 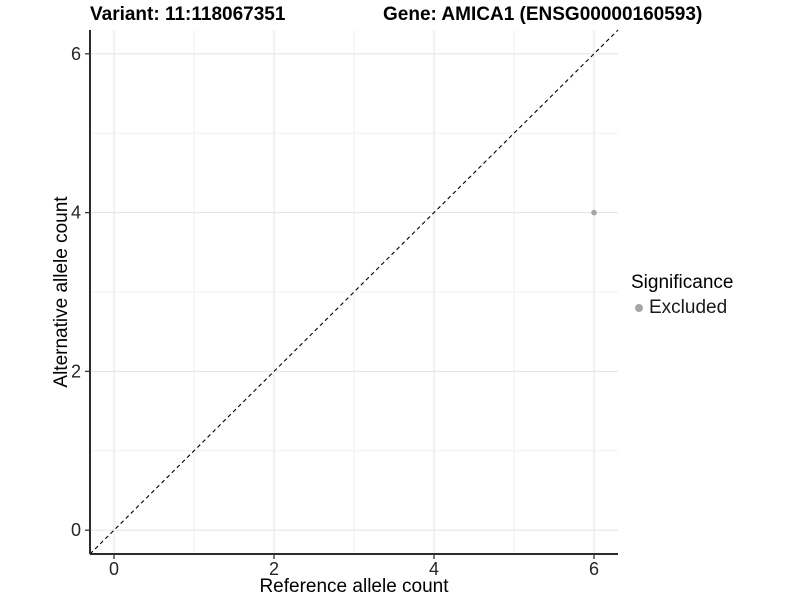 I want to click on legend-item-excluded: Excluded, so click(x=682, y=308).